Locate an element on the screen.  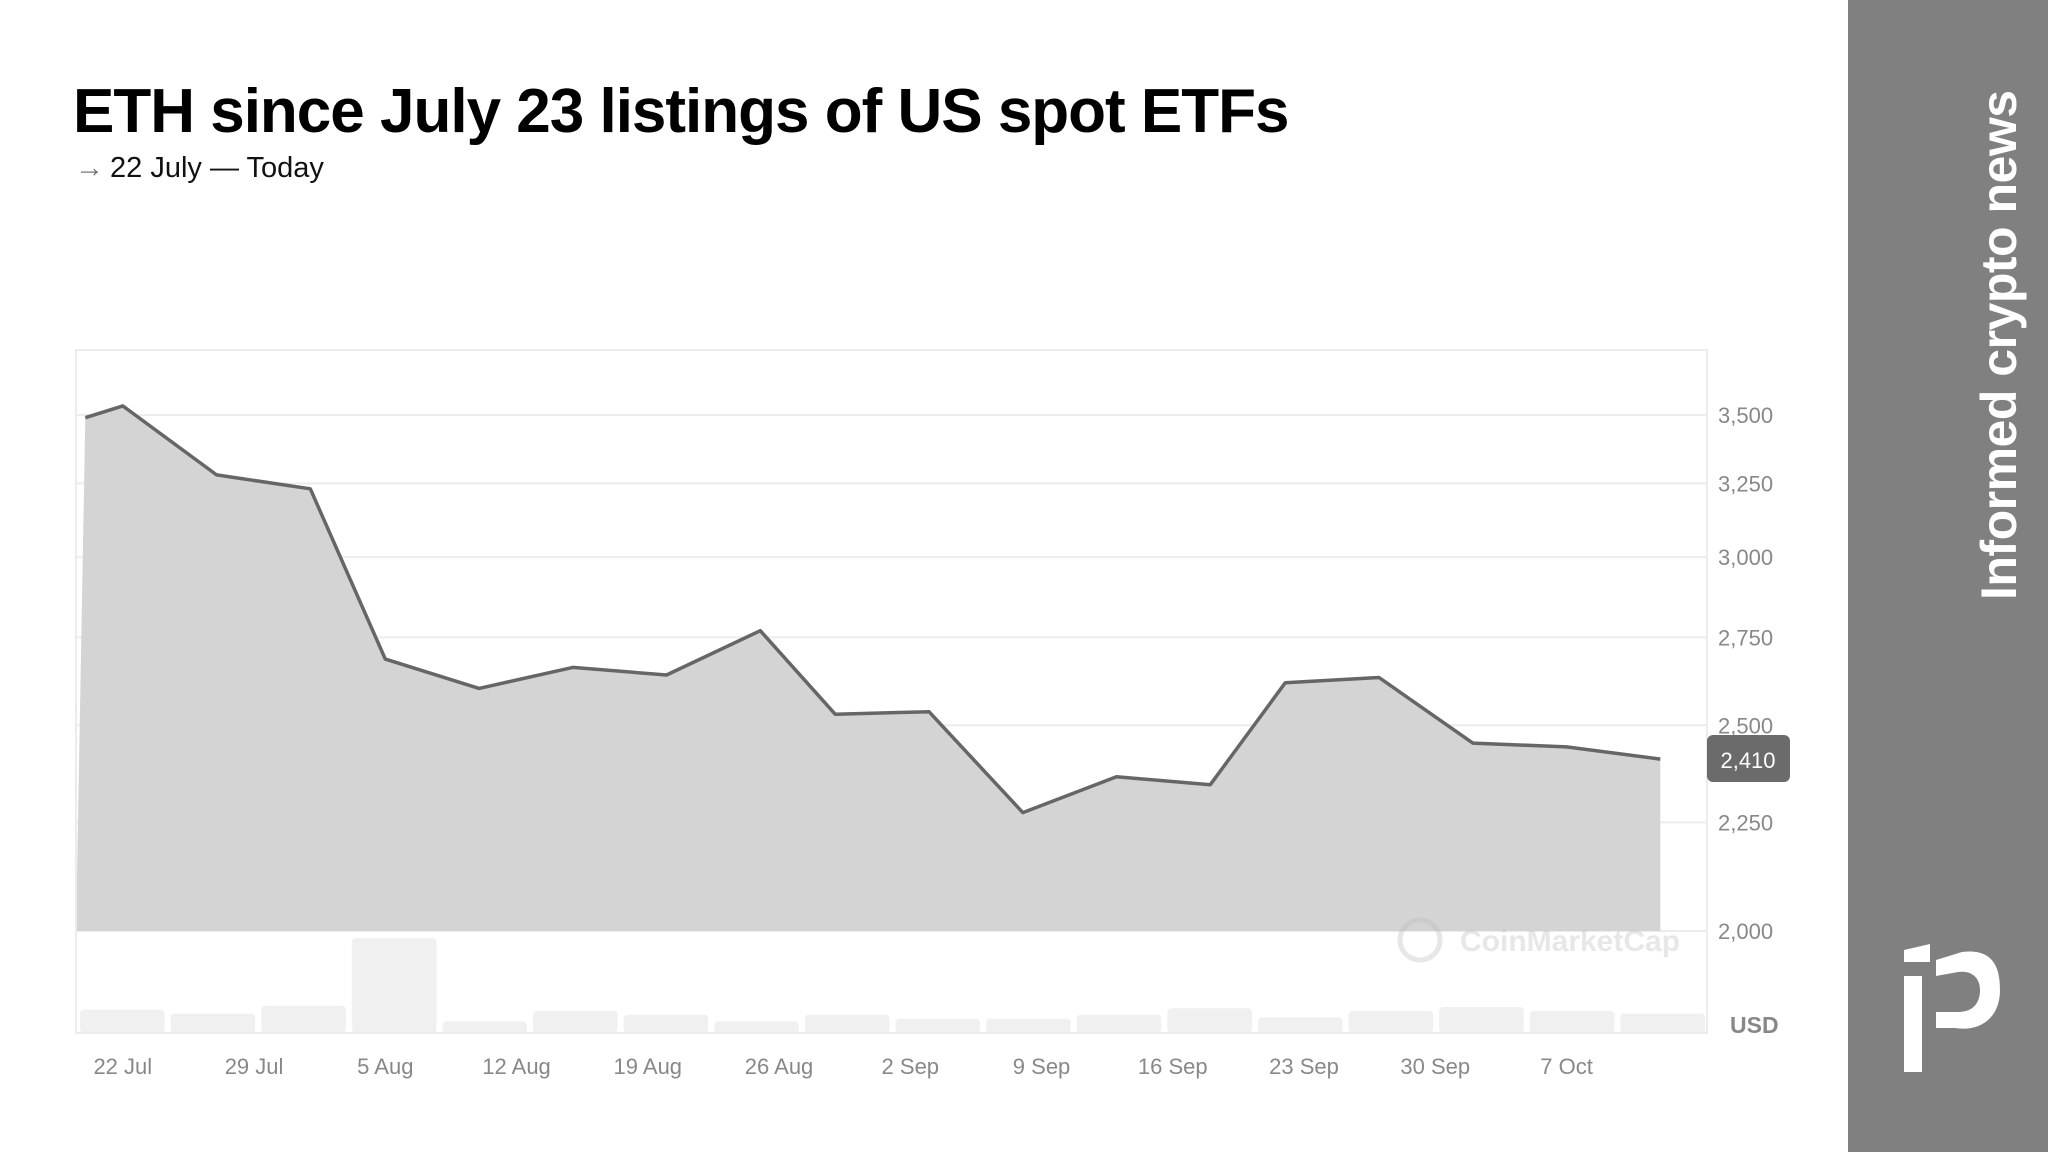
current-price-label: 2,410 is located at coordinates (1747, 760).